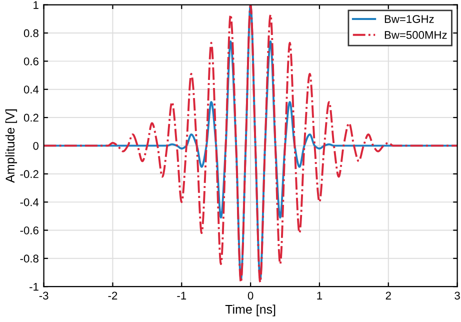  Describe the element at coordinates (415, 35) in the screenshot. I see `legend-label: Bw=500MHz` at that location.